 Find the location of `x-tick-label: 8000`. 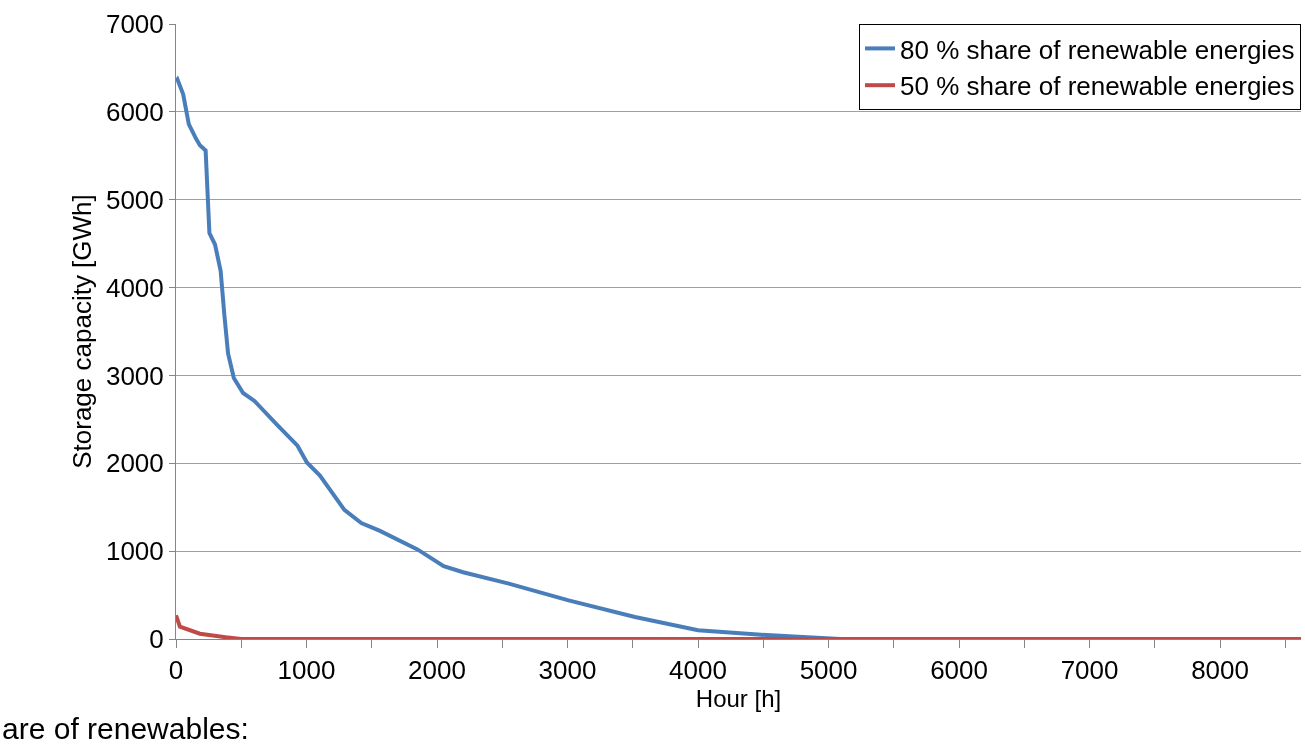

x-tick-label: 8000 is located at coordinates (1220, 670).